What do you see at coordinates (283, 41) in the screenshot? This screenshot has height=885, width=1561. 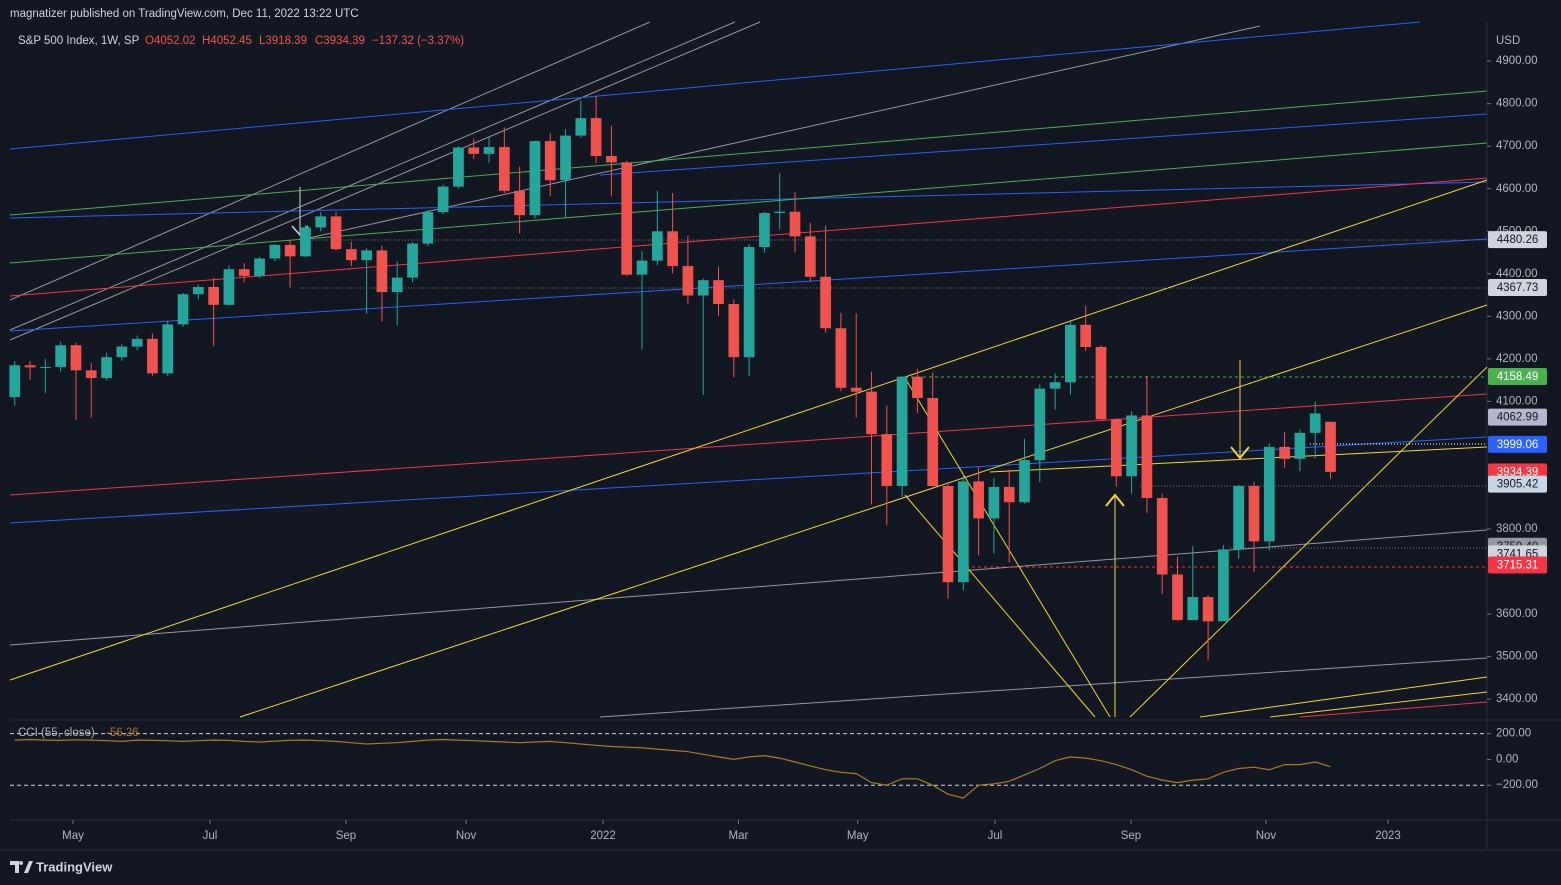 I see `low-value: L3918.39` at bounding box center [283, 41].